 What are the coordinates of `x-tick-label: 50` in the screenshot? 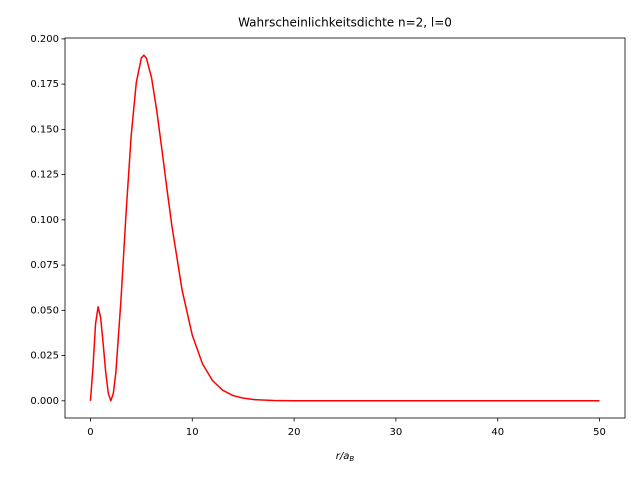 It's located at (599, 432).